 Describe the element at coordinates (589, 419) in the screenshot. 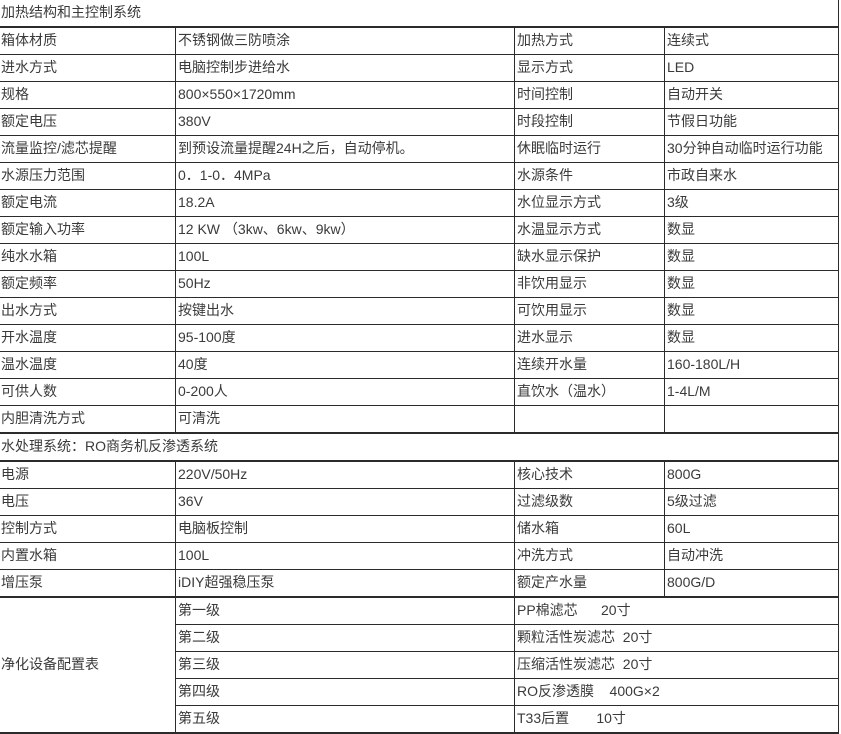

I see `spec-label-cell` at that location.